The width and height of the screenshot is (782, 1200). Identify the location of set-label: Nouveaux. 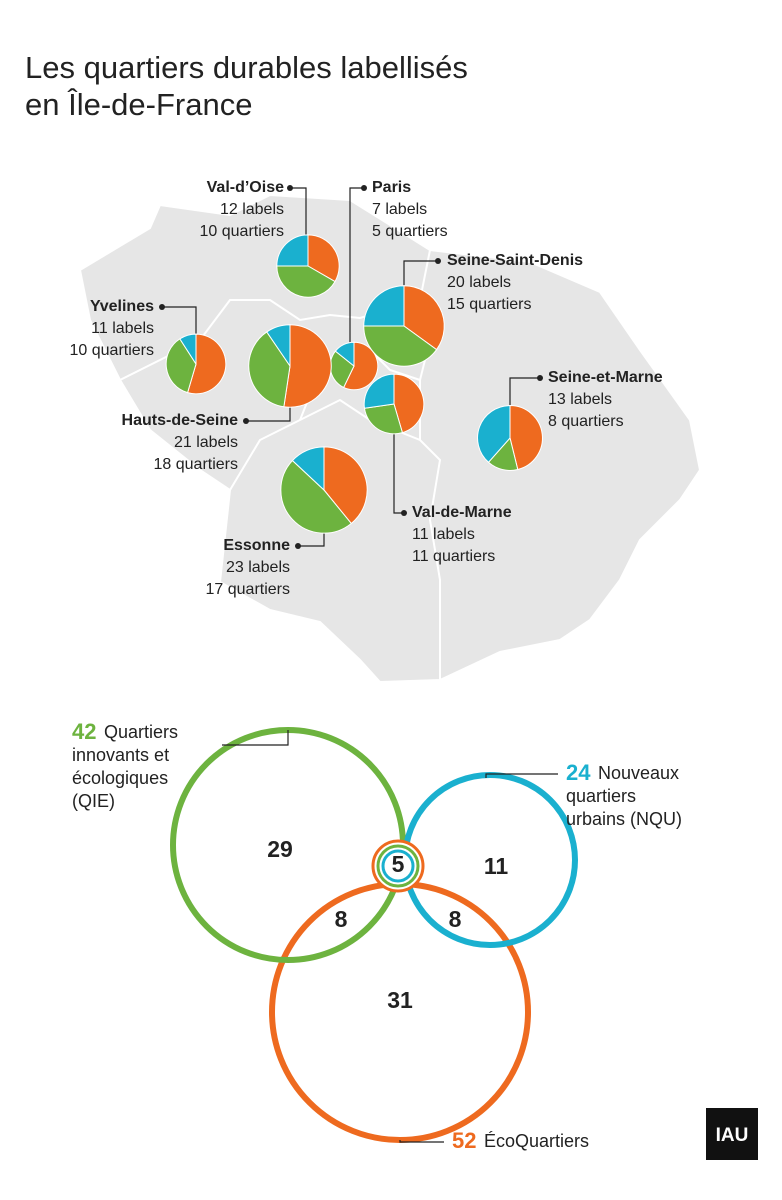
(638, 773).